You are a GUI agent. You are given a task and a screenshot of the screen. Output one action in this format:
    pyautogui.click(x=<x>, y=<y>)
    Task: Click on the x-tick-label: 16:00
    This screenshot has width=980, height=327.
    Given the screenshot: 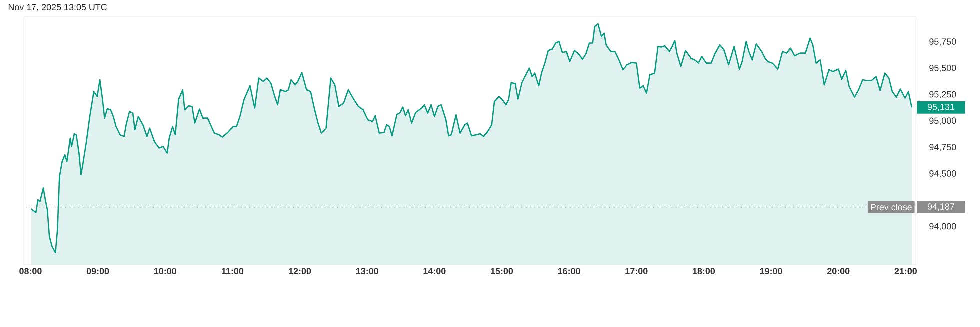 What is the action you would take?
    pyautogui.click(x=569, y=271)
    